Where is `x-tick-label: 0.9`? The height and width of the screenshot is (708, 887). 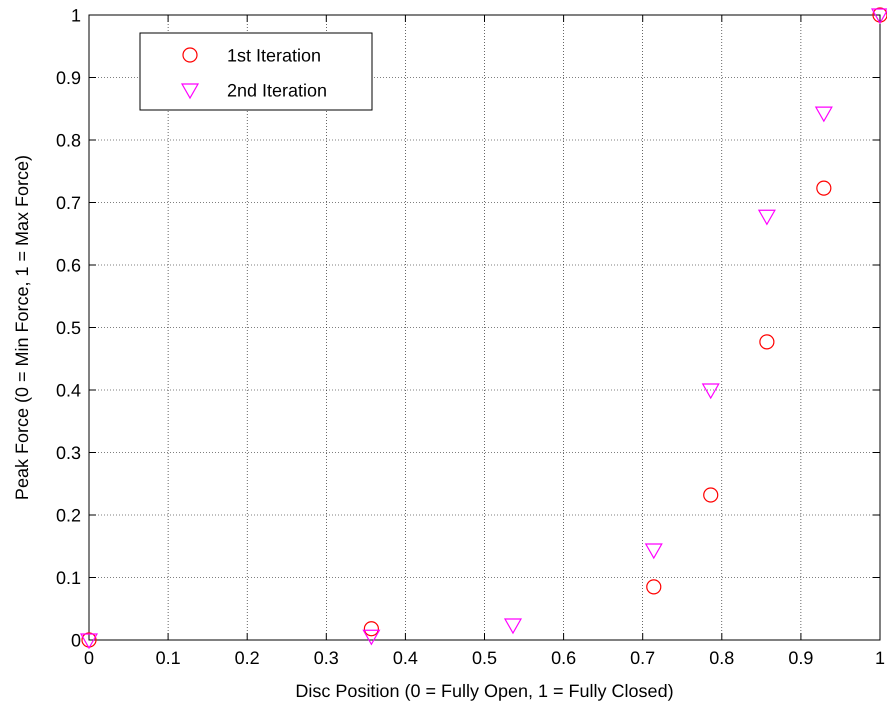 x-tick-label: 0.9 is located at coordinates (801, 658).